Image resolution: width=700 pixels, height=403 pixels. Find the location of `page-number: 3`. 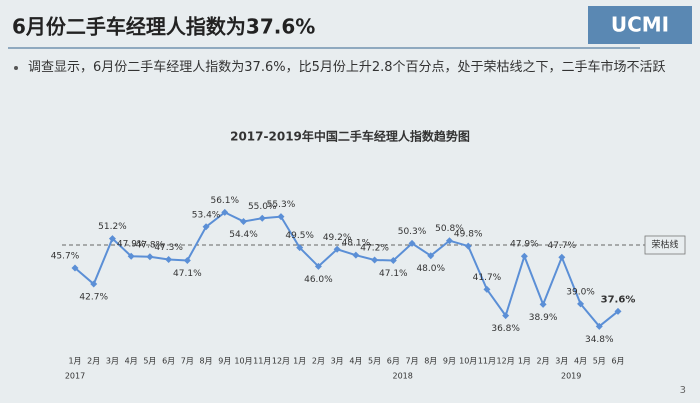

page-number: 3 is located at coordinates (683, 390).